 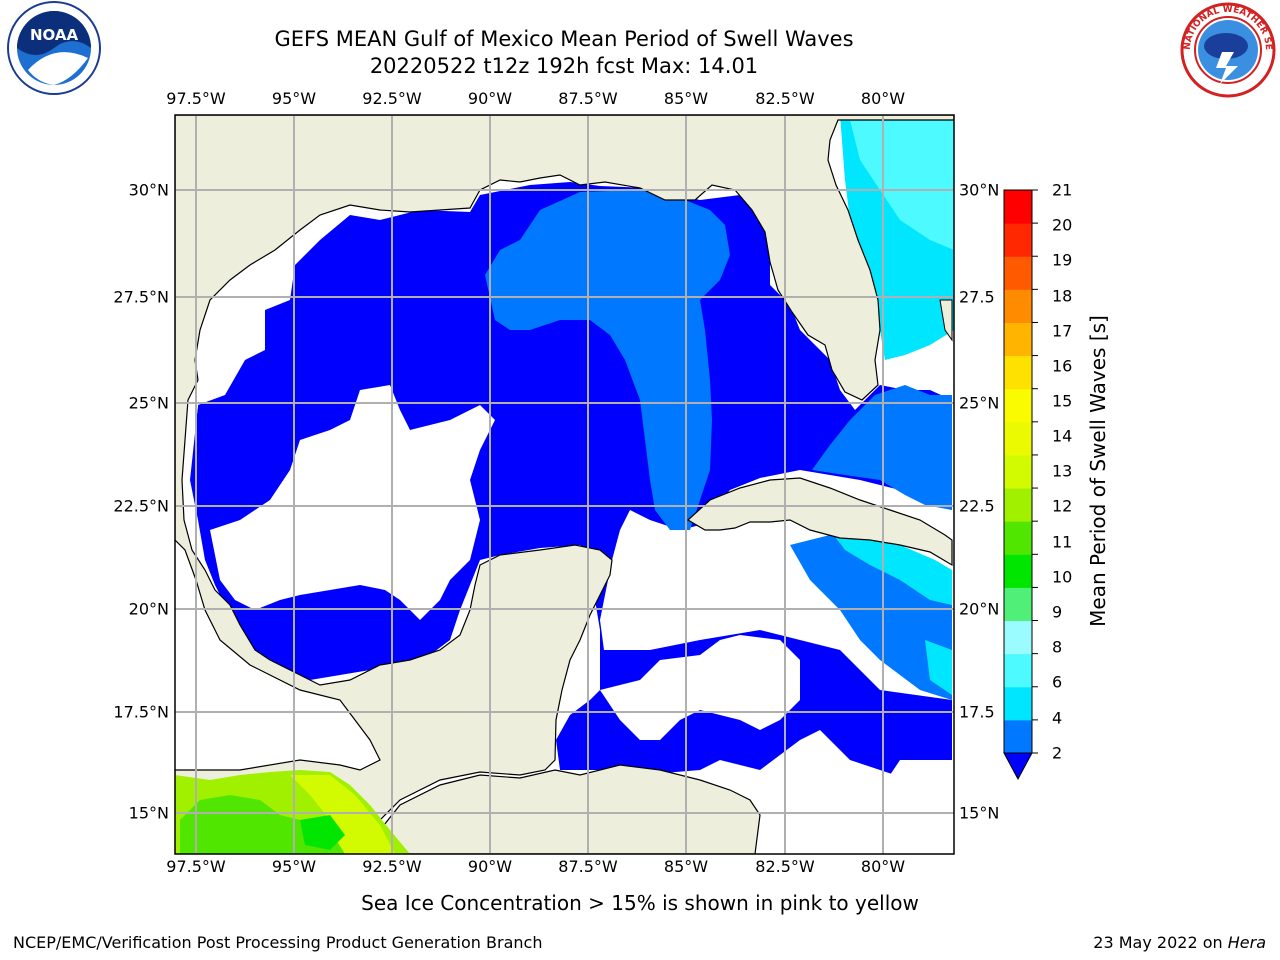 What do you see at coordinates (570, 809) in the screenshot?
I see `land-central-america` at bounding box center [570, 809].